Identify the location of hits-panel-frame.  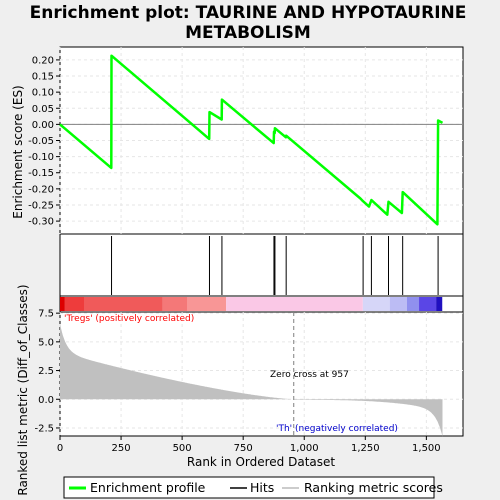
(261, 265).